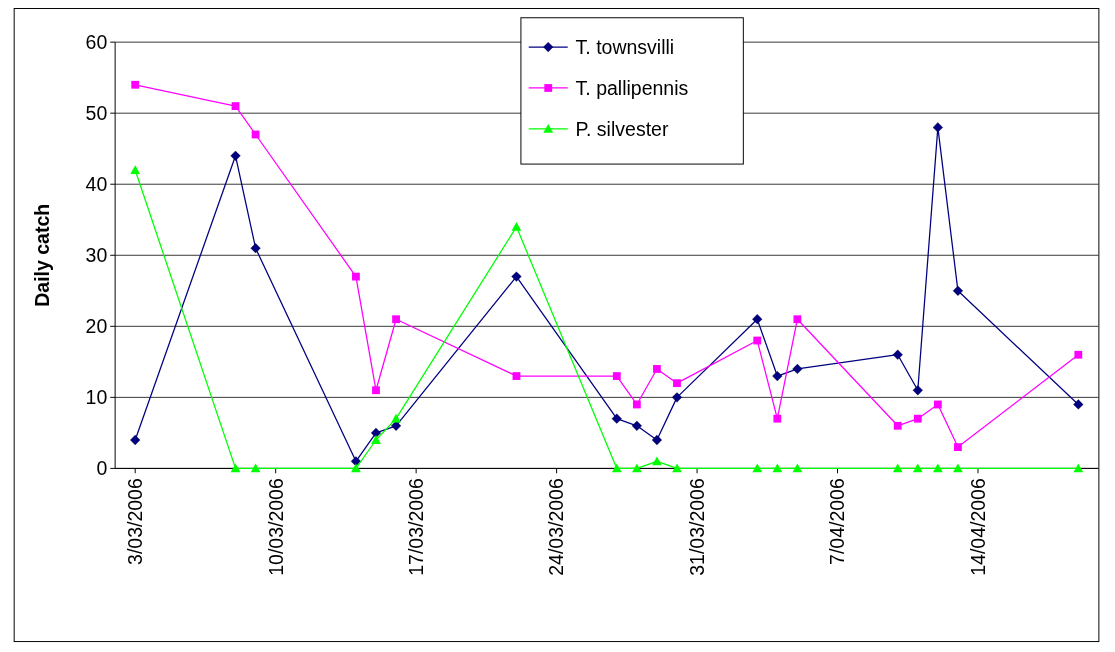  What do you see at coordinates (102, 468) in the screenshot?
I see `y-tick-label: 0` at bounding box center [102, 468].